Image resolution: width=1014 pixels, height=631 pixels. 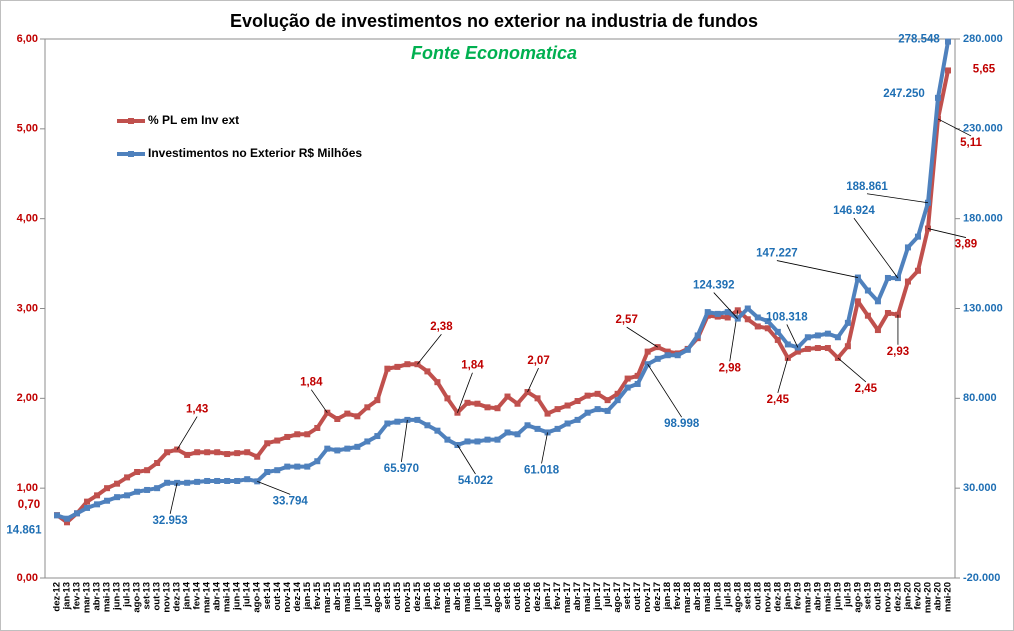 What do you see at coordinates (77, 595) in the screenshot?
I see `x-tick-label: fev-13` at bounding box center [77, 595].